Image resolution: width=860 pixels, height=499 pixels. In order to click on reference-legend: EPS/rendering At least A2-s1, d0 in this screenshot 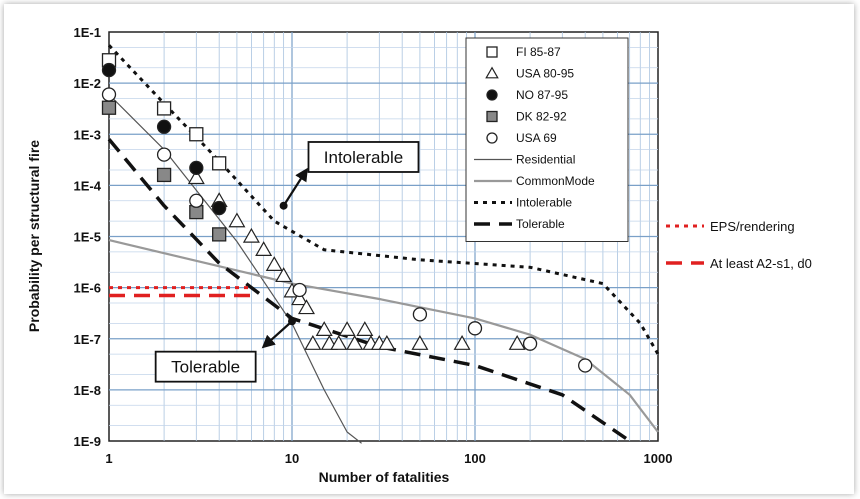, I will do `click(739, 245)`.